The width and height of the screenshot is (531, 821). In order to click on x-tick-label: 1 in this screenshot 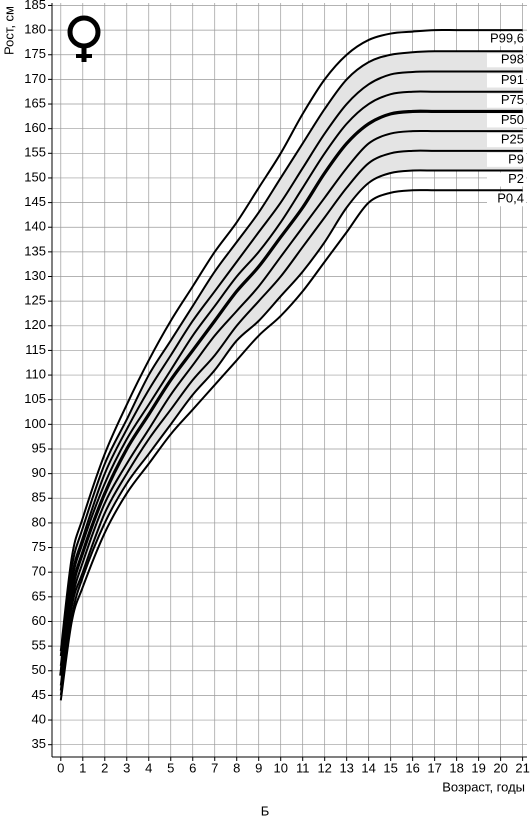, I will do `click(82, 767)`.